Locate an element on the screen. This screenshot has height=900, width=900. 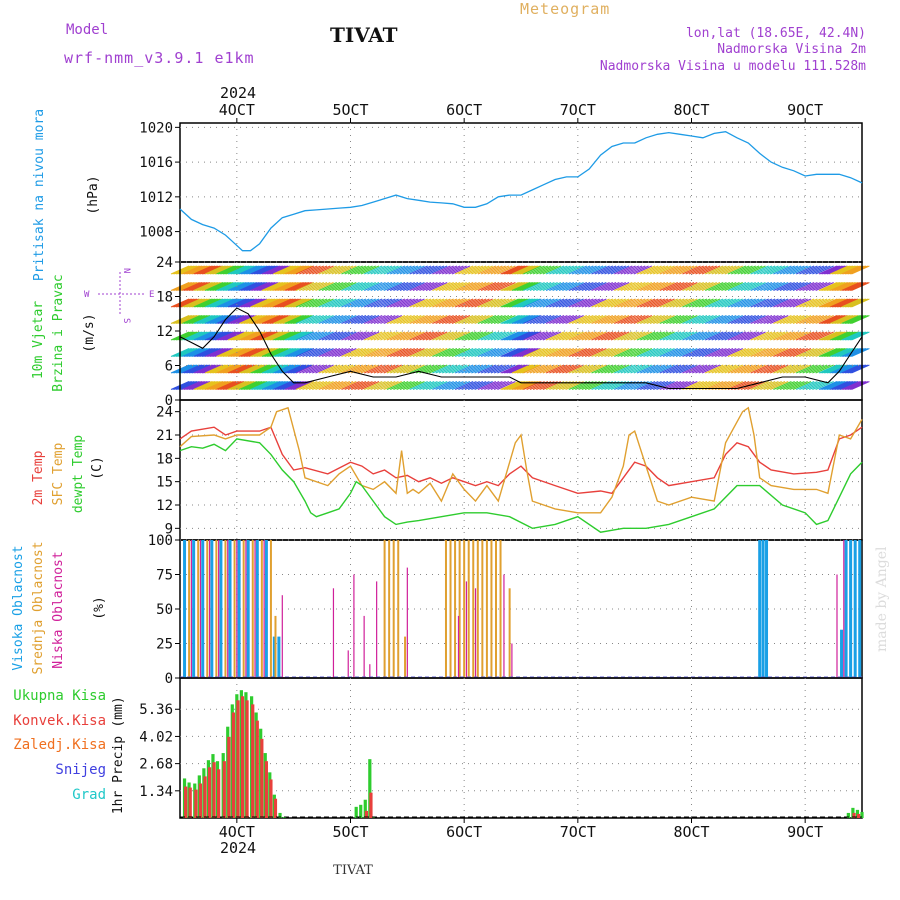
cloud-ytick-label: 0 is located at coordinates (169, 679).